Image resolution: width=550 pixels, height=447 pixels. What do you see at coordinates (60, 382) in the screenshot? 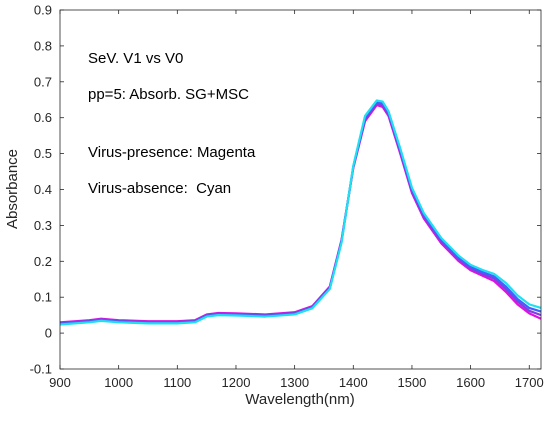
I see `x-tick-label: 900` at bounding box center [60, 382].